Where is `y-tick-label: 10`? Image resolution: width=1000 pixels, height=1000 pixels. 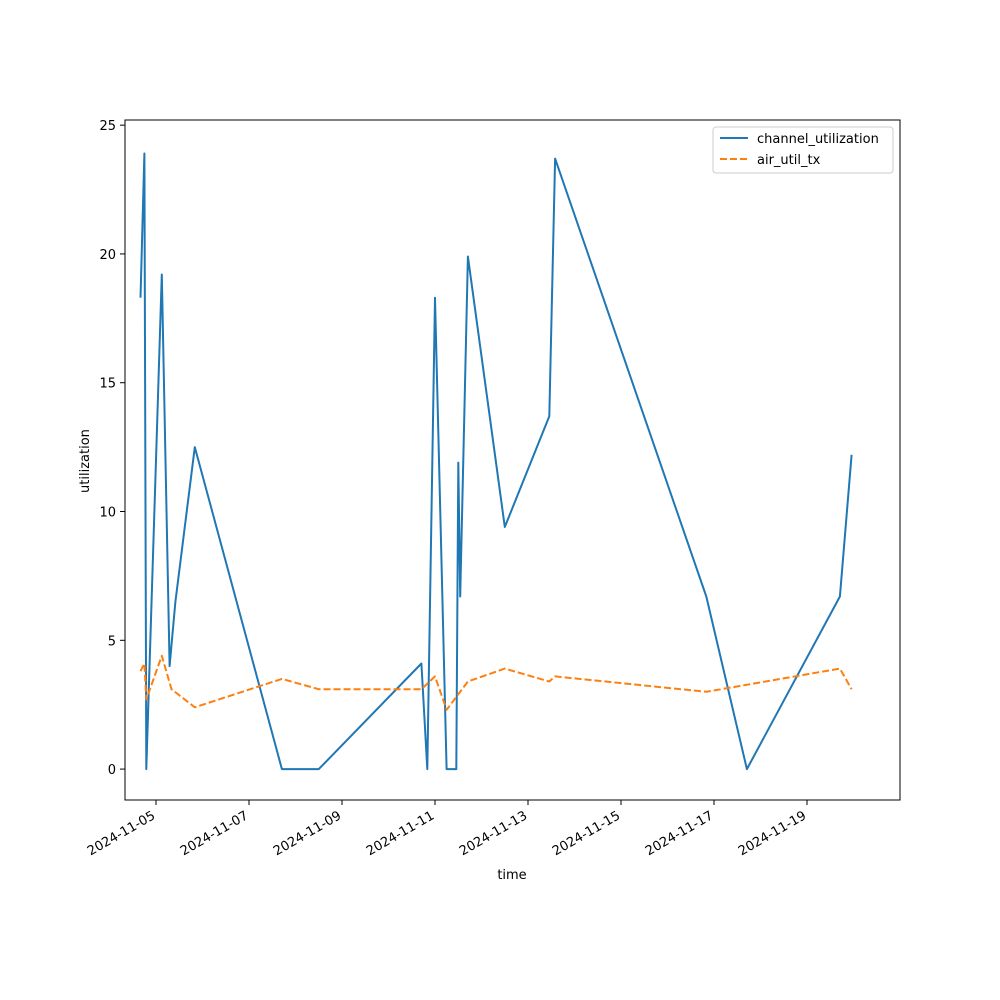 y-tick-label: 10 is located at coordinates (107, 513).